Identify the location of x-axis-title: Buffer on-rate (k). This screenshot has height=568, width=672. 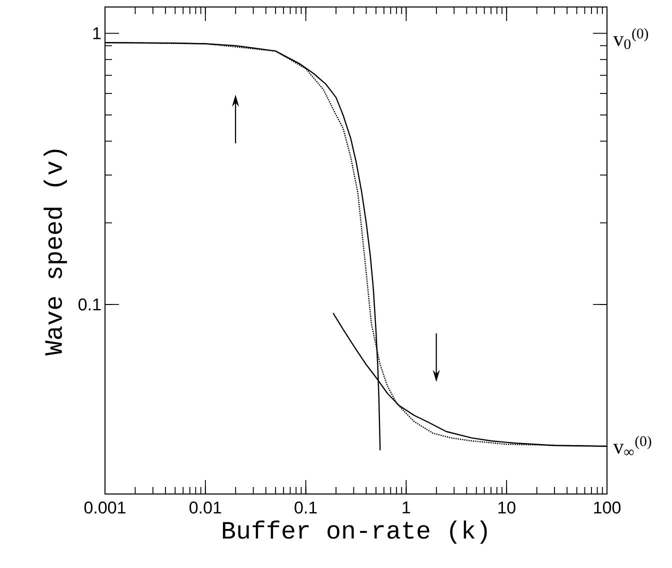
(354, 532).